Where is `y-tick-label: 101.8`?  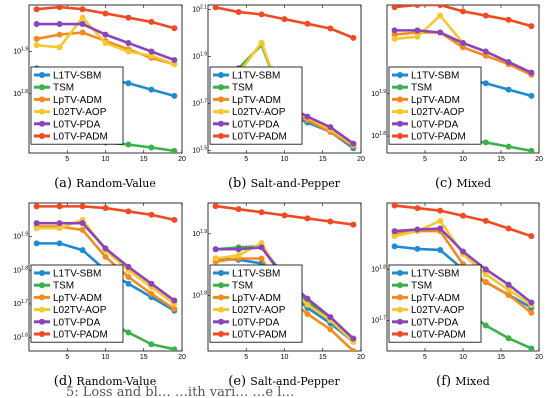 y-tick-label: 101.8 is located at coordinates (20, 93).